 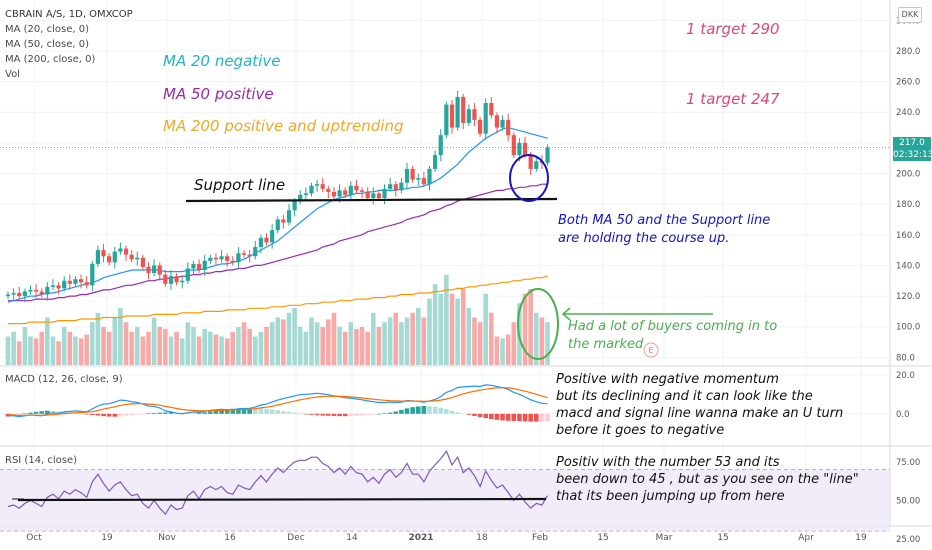 I want to click on x-tick-label: 15, so click(x=602, y=538).